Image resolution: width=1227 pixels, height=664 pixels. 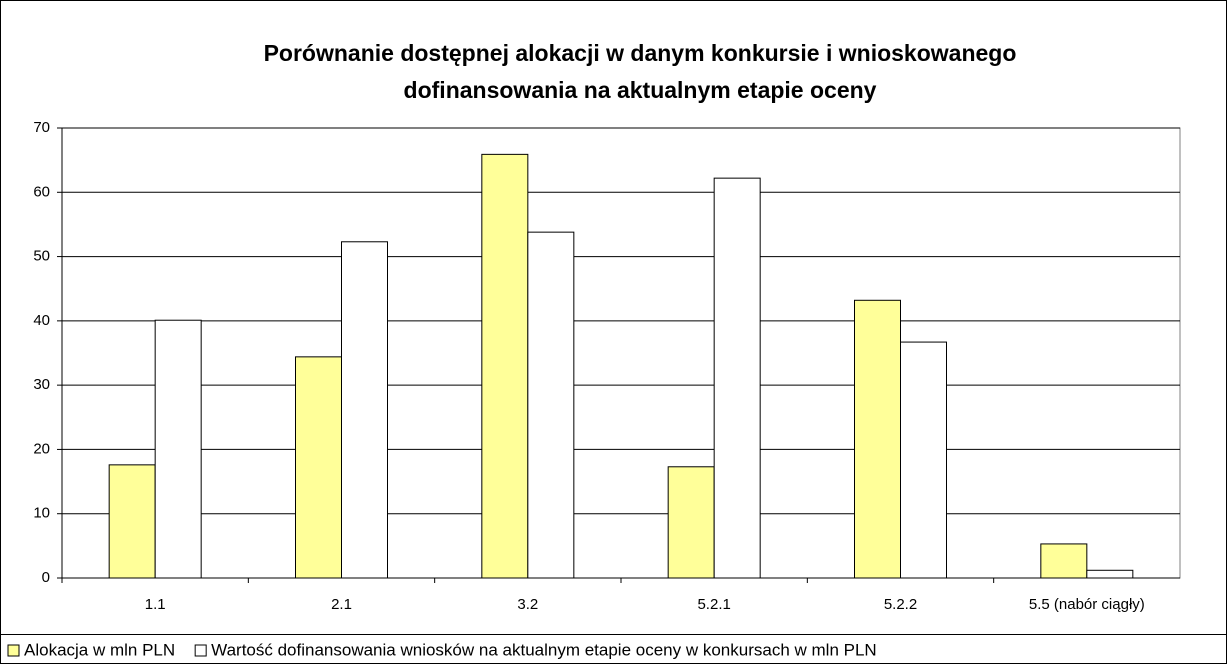 I want to click on x-tick-label: 5.2.1, so click(x=713, y=604).